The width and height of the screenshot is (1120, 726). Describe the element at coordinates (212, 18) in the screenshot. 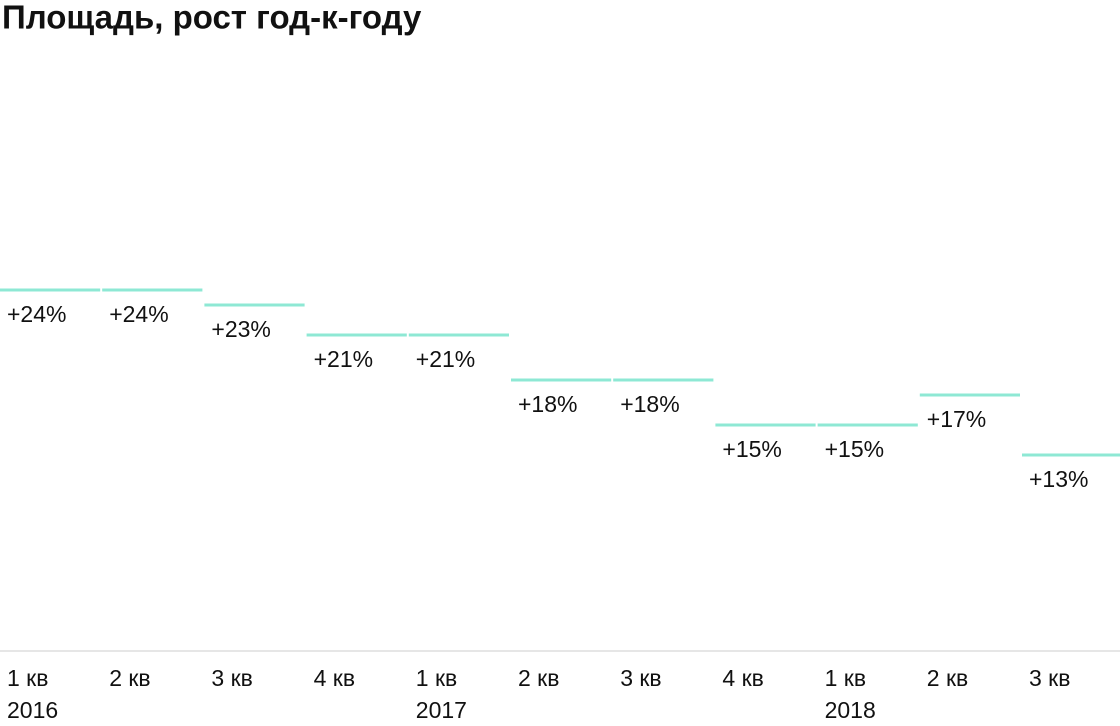

I see `chart-title: Площадь, рост год-к-году` at that location.